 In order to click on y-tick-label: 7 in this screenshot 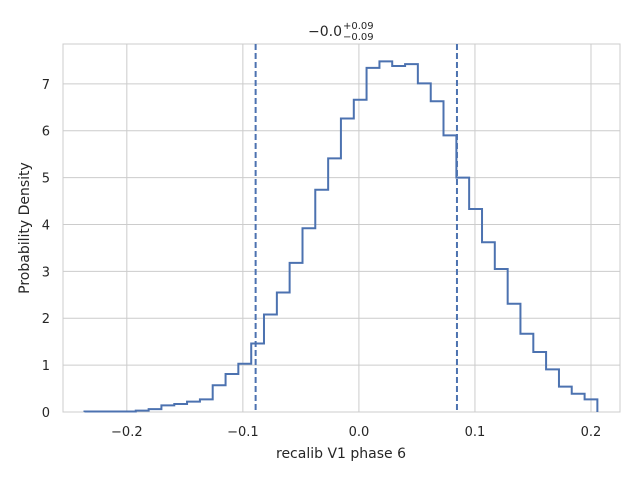, I will do `click(46, 85)`.